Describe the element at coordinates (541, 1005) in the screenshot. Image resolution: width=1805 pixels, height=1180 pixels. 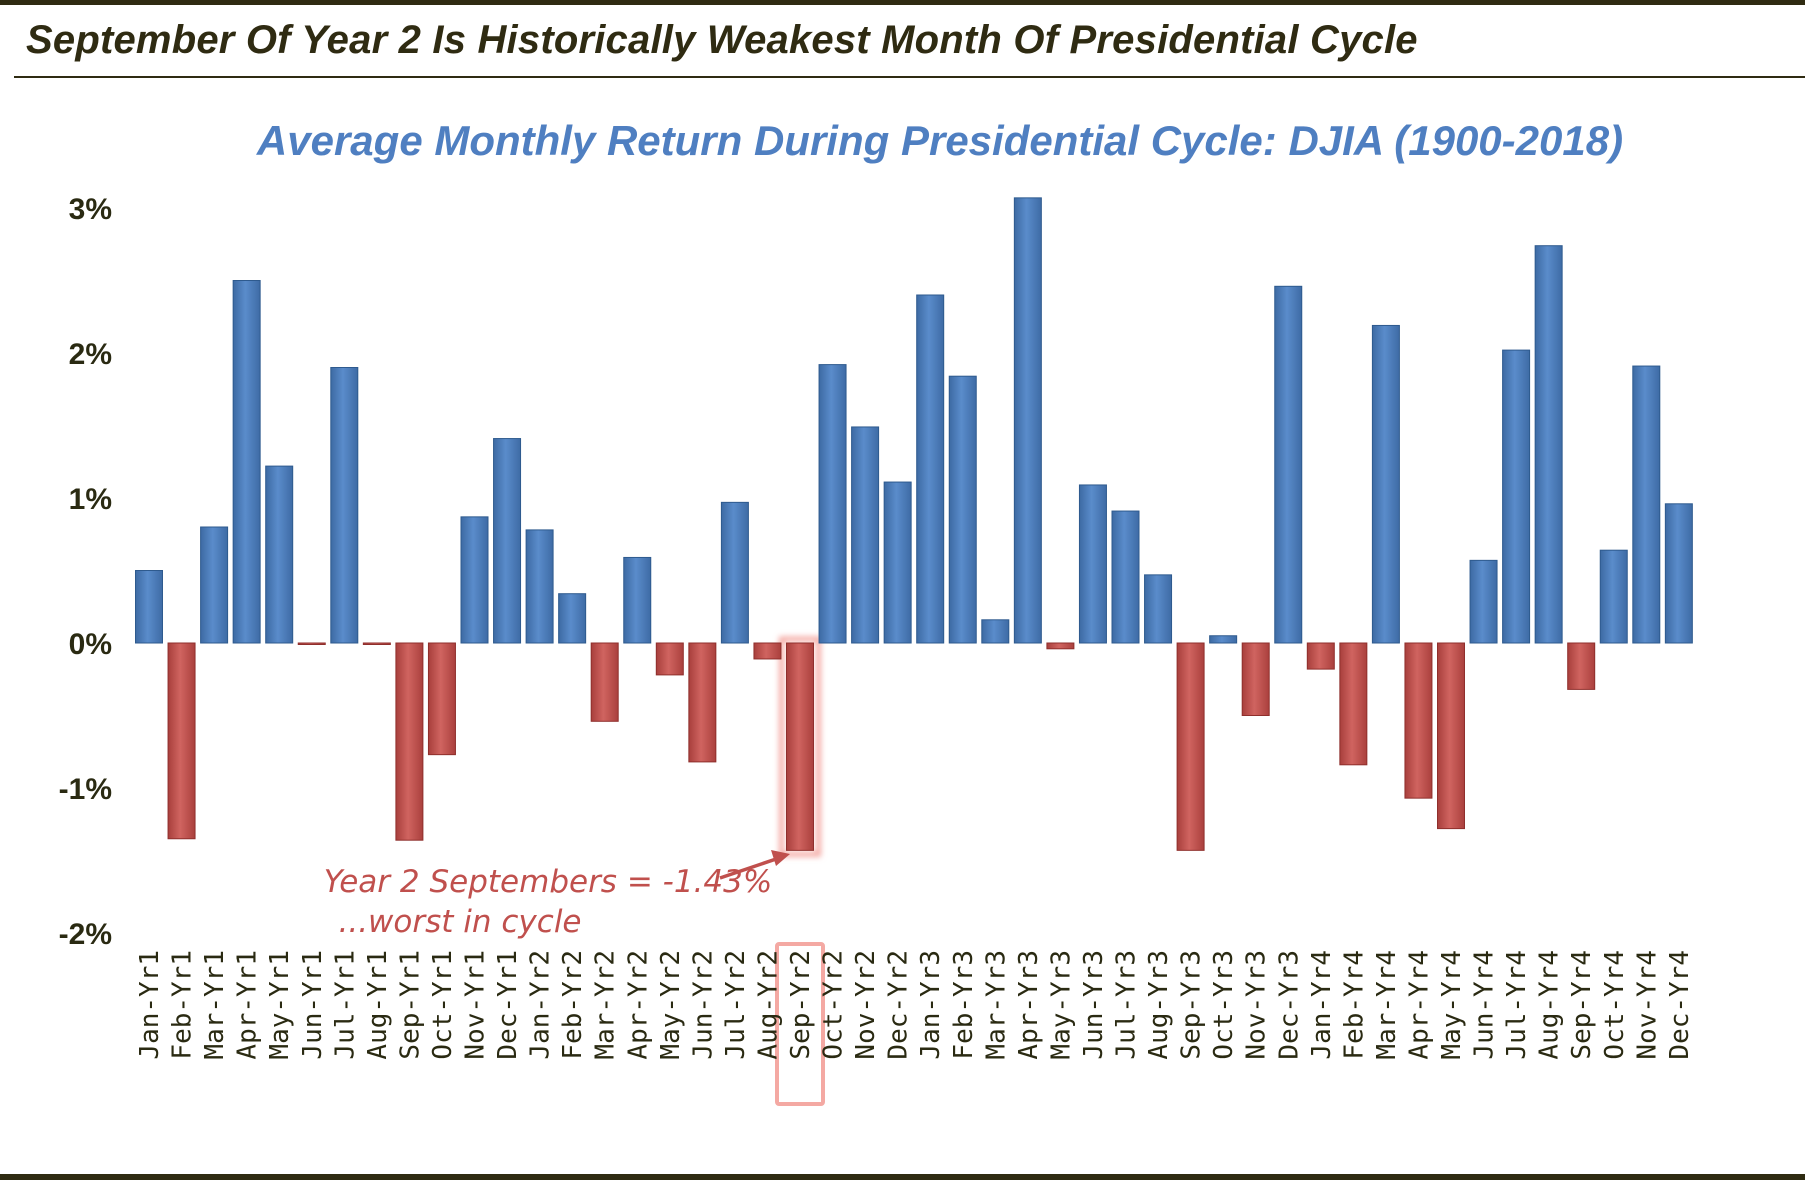
I see `x-tick-label: Jan-Yr2` at that location.